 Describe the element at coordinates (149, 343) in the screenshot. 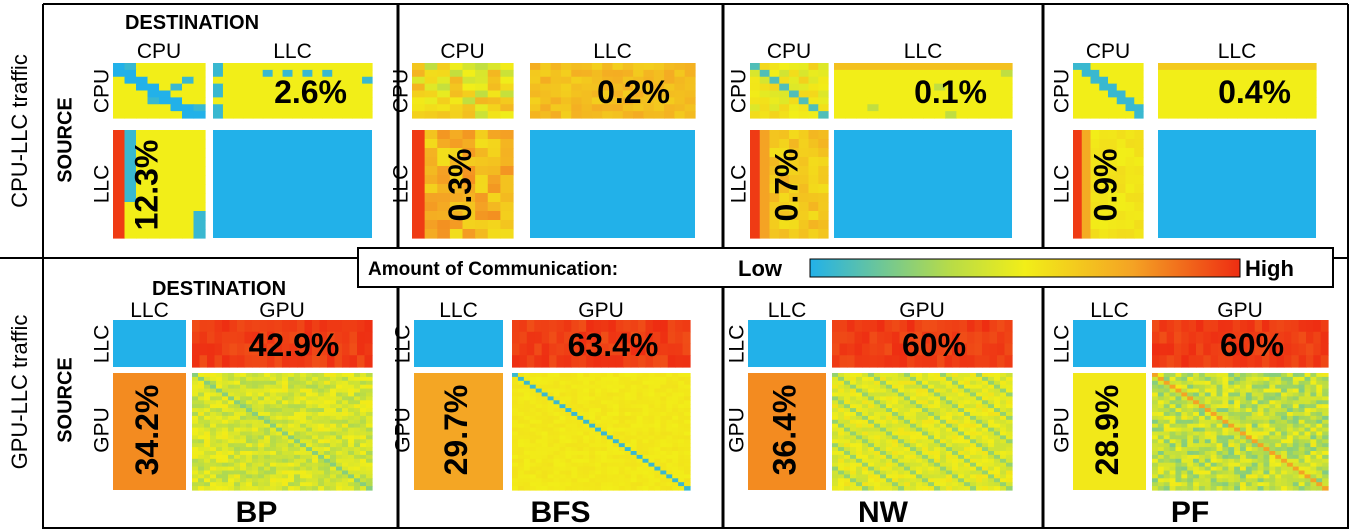

I see `llc-llc-block` at that location.